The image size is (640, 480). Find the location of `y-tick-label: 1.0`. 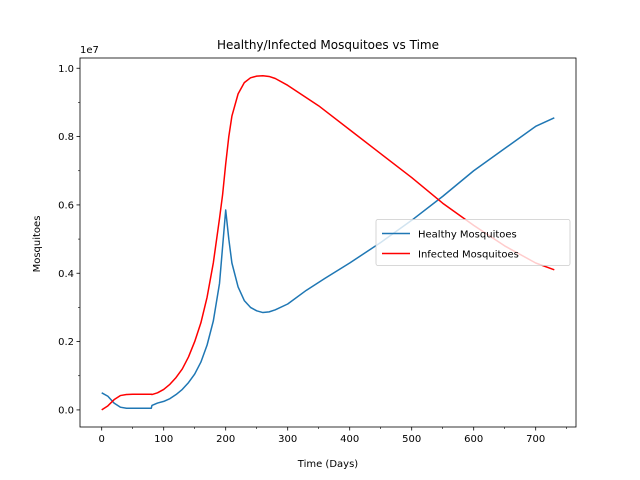

y-tick-label: 1.0 is located at coordinates (66, 69).